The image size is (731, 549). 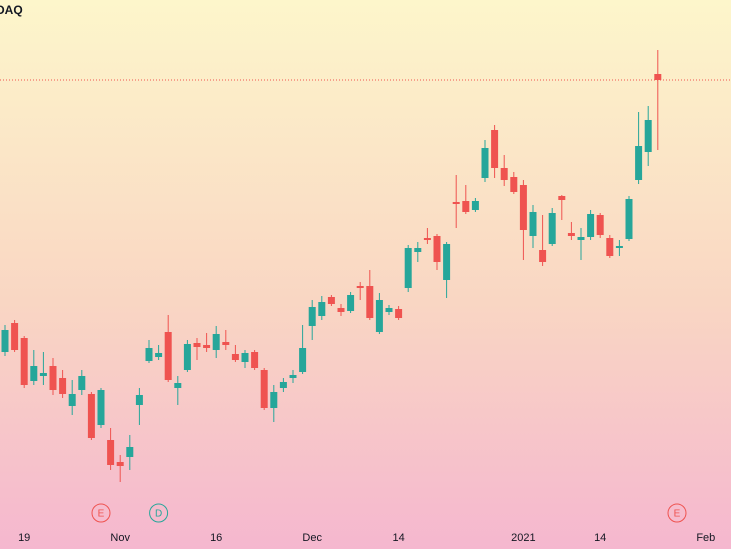 What do you see at coordinates (523, 538) in the screenshot?
I see `x-tick-label: 2021` at bounding box center [523, 538].